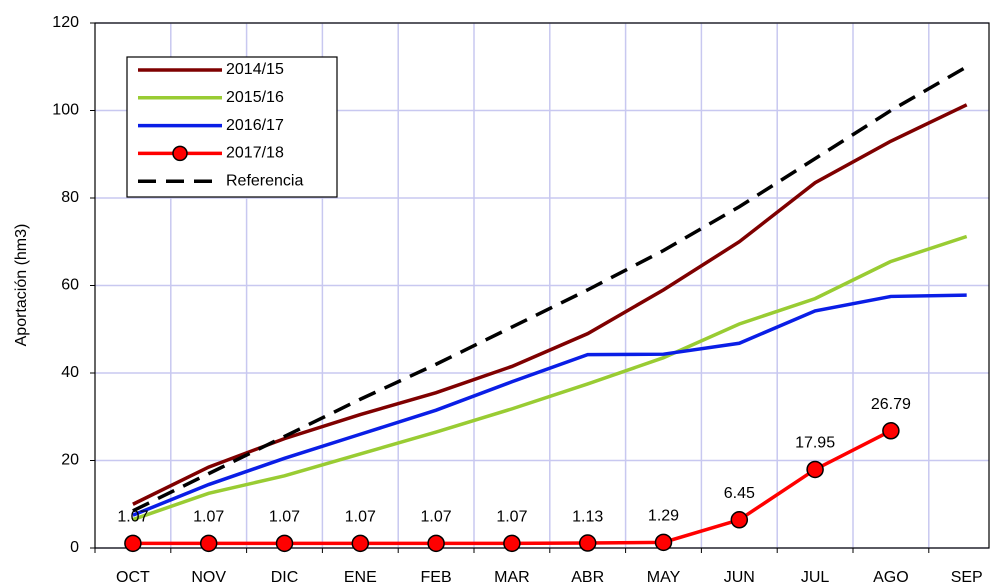  I want to click on data-label: 6.45, so click(739, 493).